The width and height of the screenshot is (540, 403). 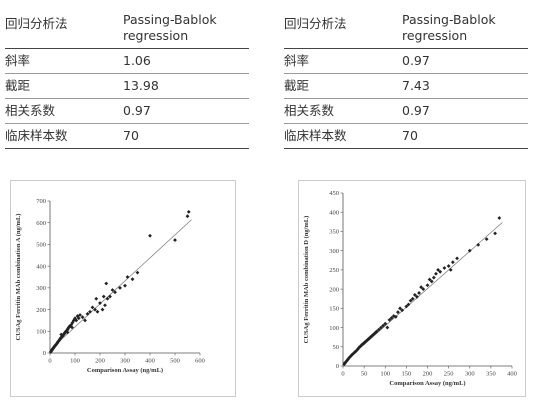 I want to click on row-label: 截距, so click(x=18, y=85).